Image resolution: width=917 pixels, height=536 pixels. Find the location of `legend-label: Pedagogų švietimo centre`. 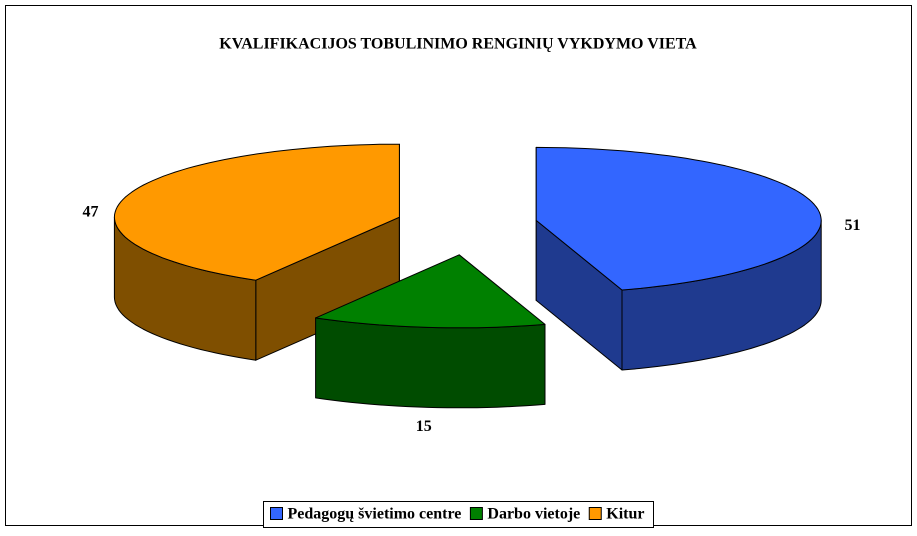

legend-label: Pedagogų švietimo centre is located at coordinates (375, 514).